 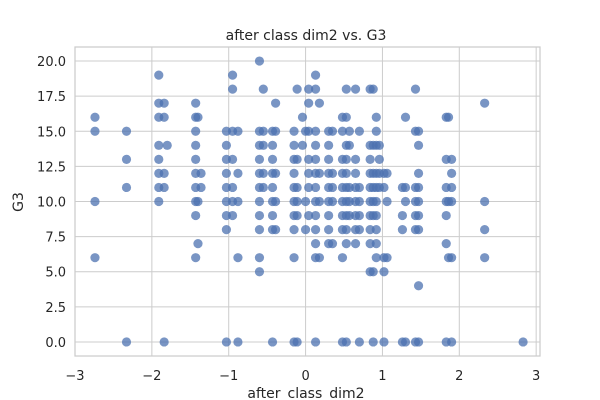 What do you see at coordinates (55, 308) in the screenshot?
I see `y-tick-label: 2.5` at bounding box center [55, 308].